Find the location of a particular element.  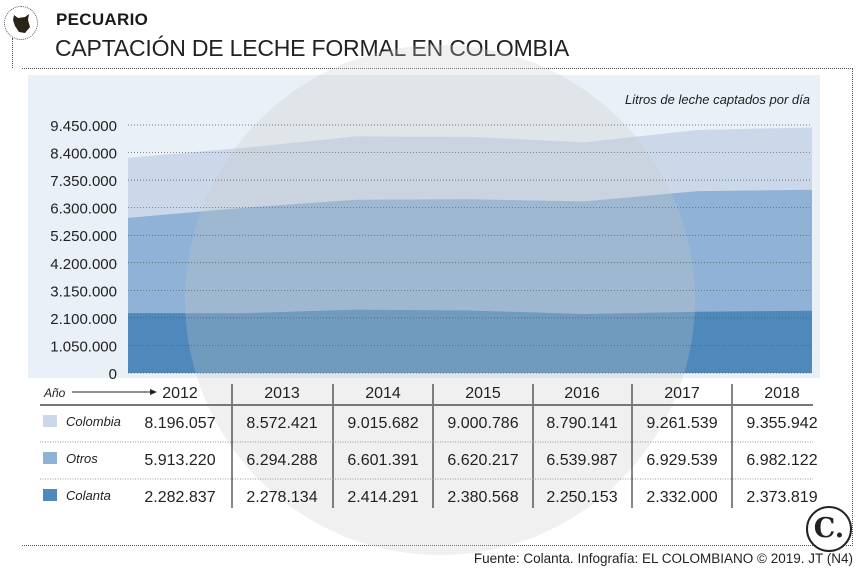

legend-label: Colanta is located at coordinates (88, 495).